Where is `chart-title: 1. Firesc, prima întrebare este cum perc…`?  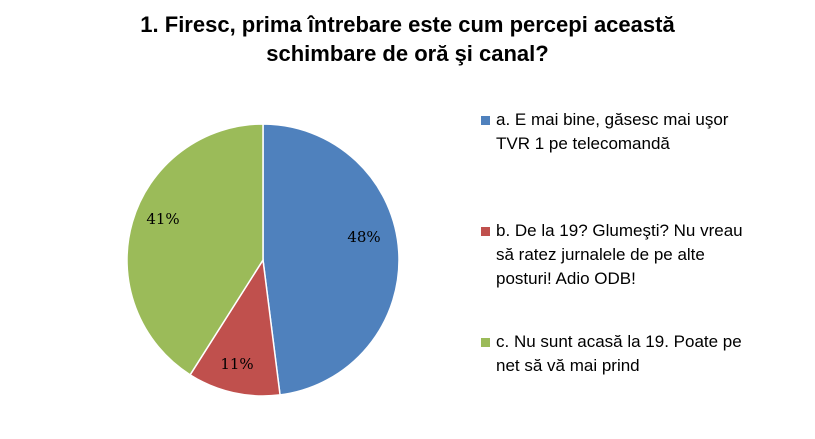
chart-title: 1. Firesc, prima întrebare este cum perc… is located at coordinates (407, 39).